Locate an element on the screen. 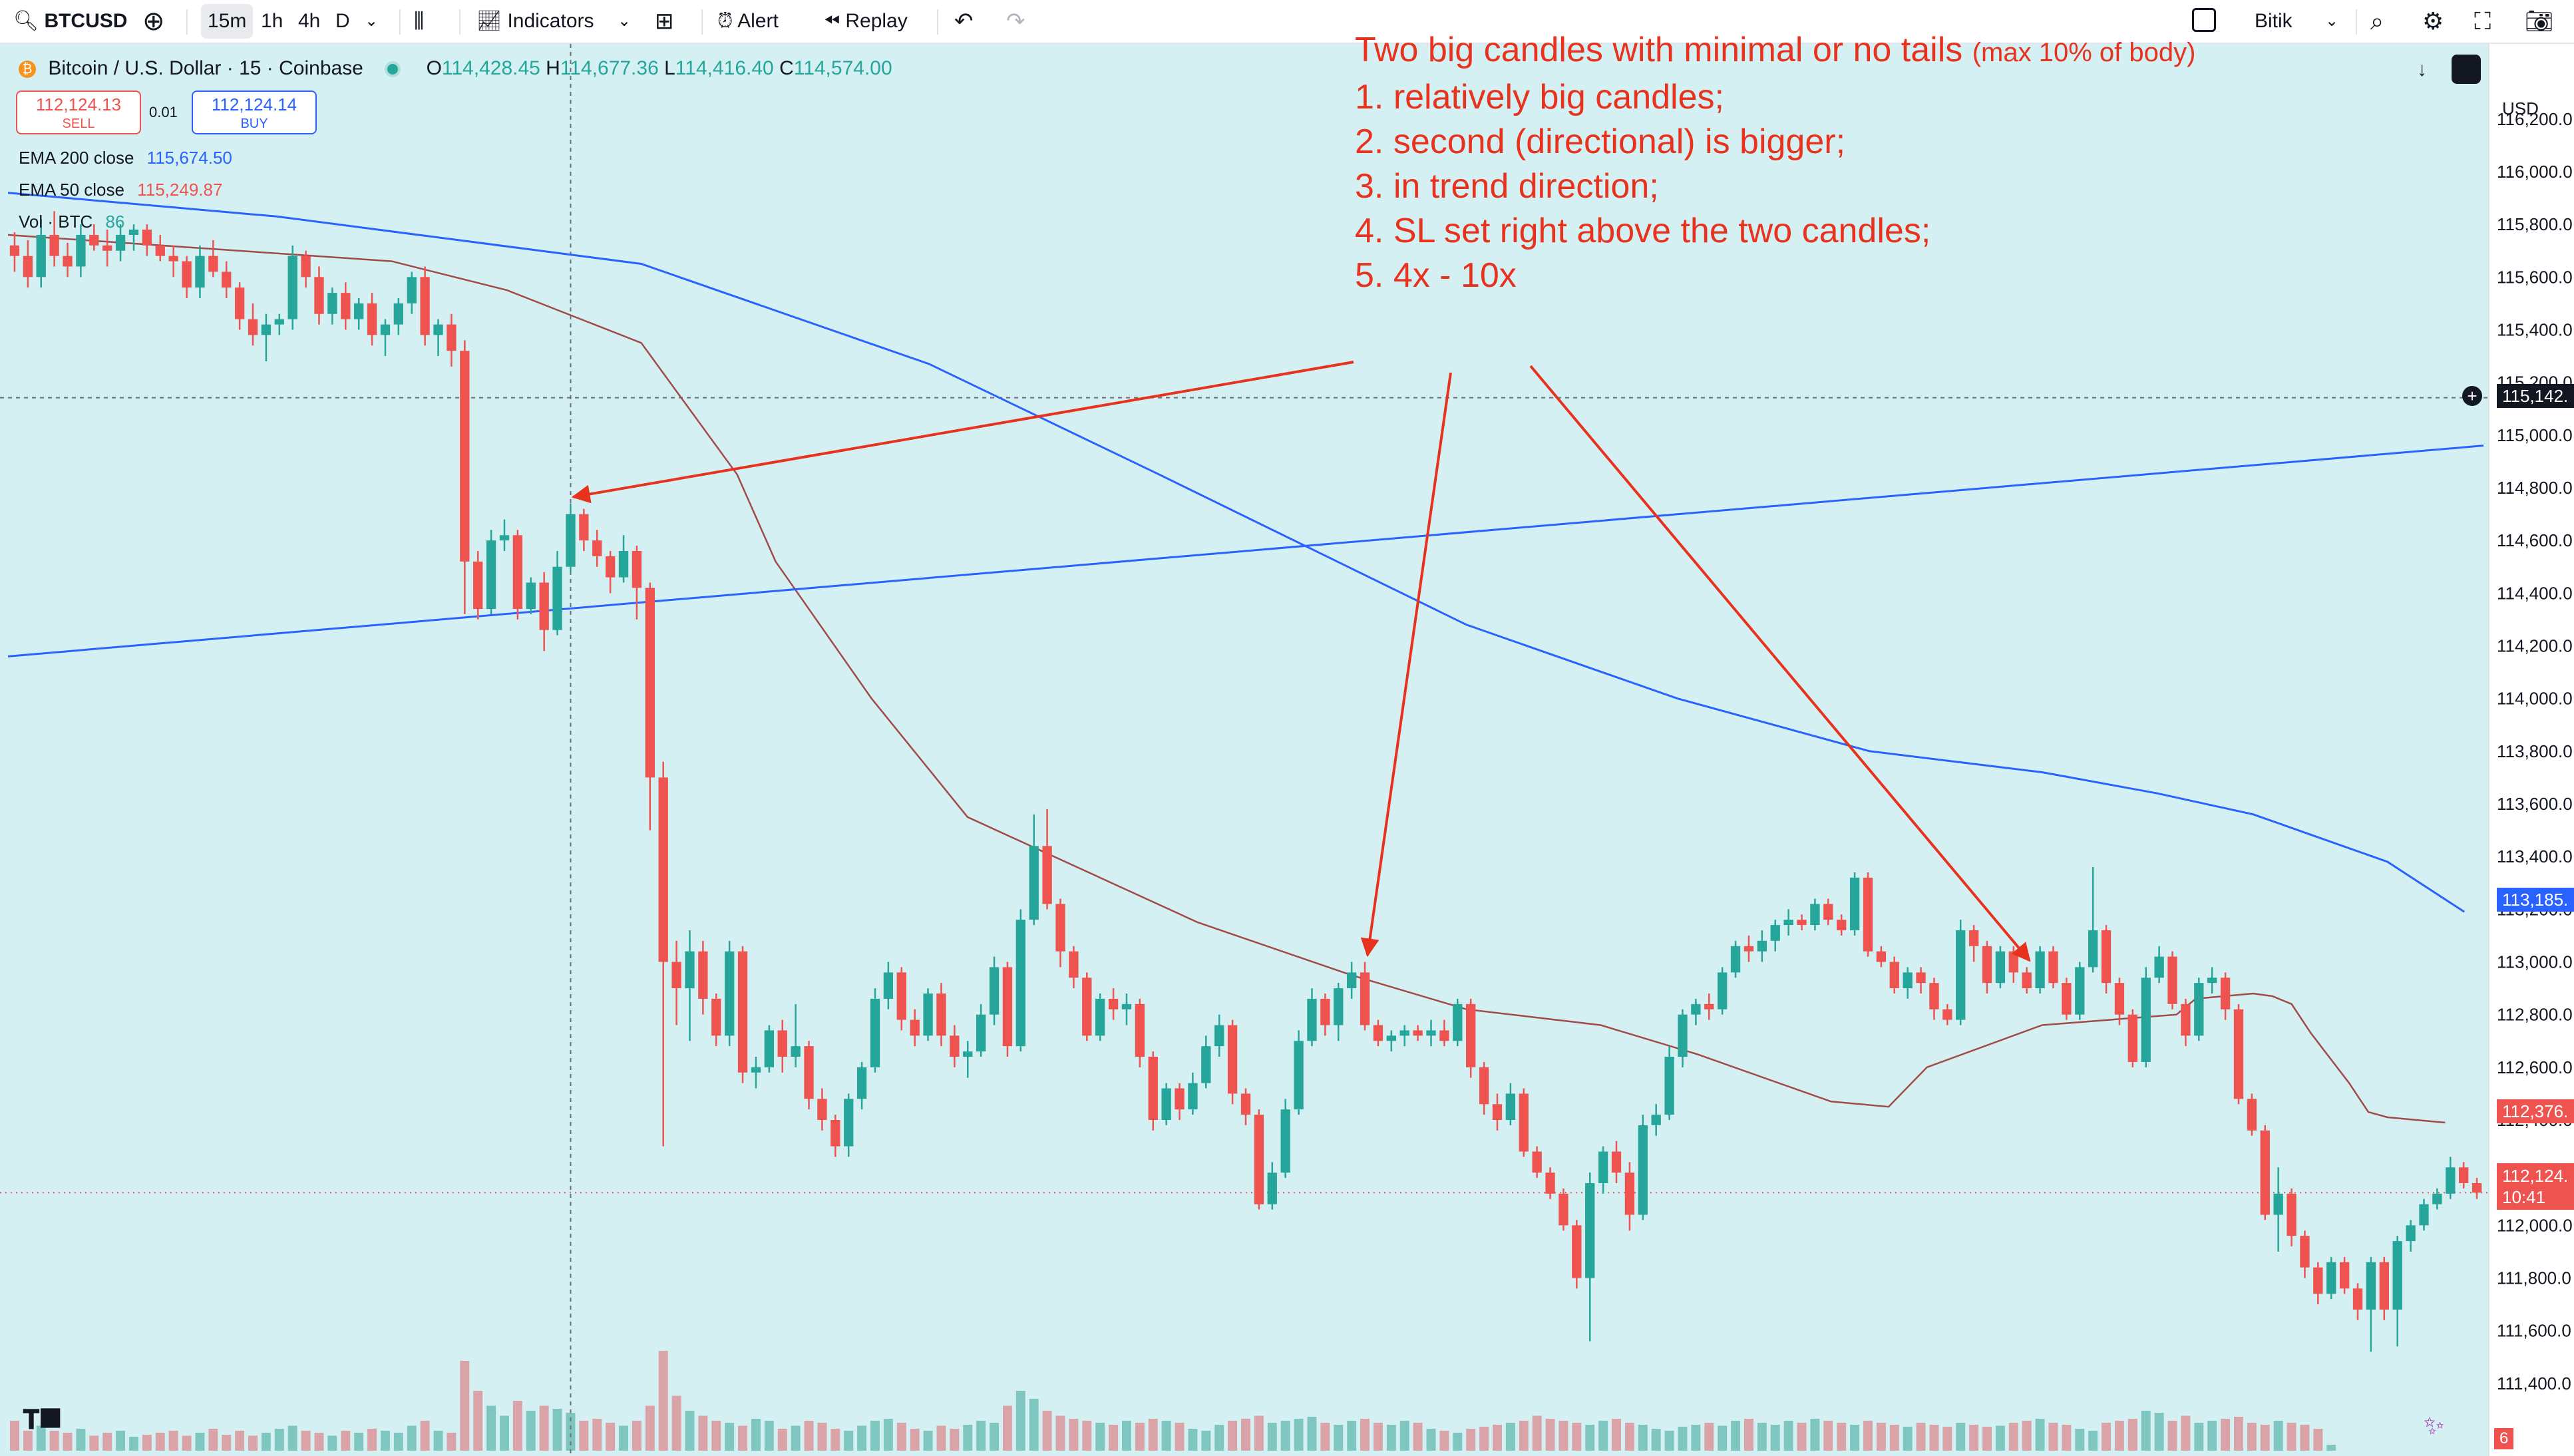 The height and width of the screenshot is (1456, 2574). ema50-legend: EMA 50 close 115,249.87 is located at coordinates (120, 190).